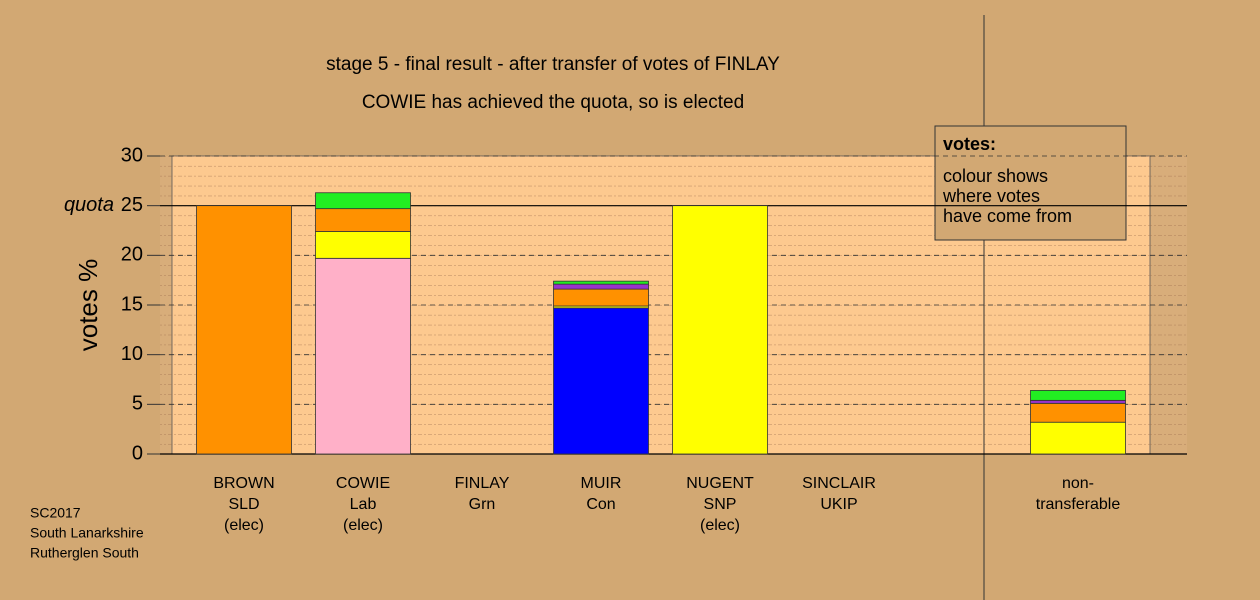  Describe the element at coordinates (1078, 483) in the screenshot. I see `x-tick-label: non-` at that location.